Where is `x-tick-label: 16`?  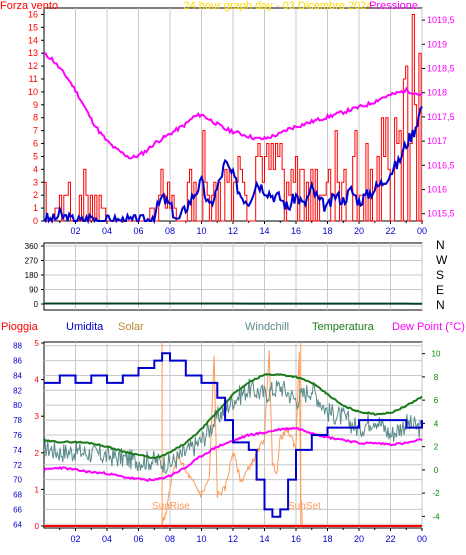 x-tick-label: 16 is located at coordinates (296, 231).